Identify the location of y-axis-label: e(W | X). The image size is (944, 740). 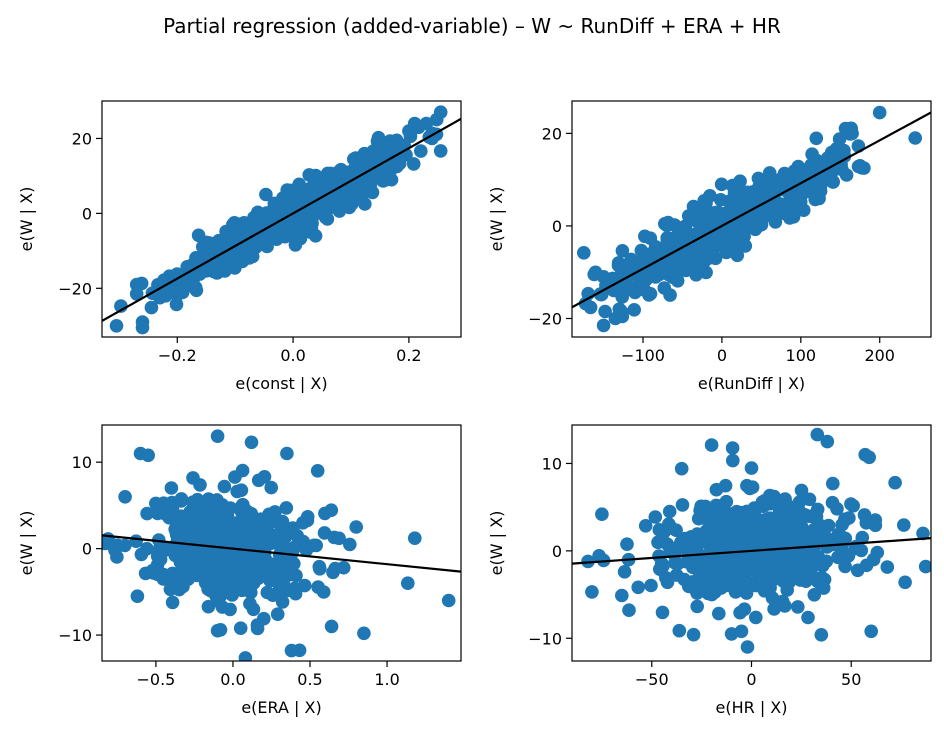
(496, 219).